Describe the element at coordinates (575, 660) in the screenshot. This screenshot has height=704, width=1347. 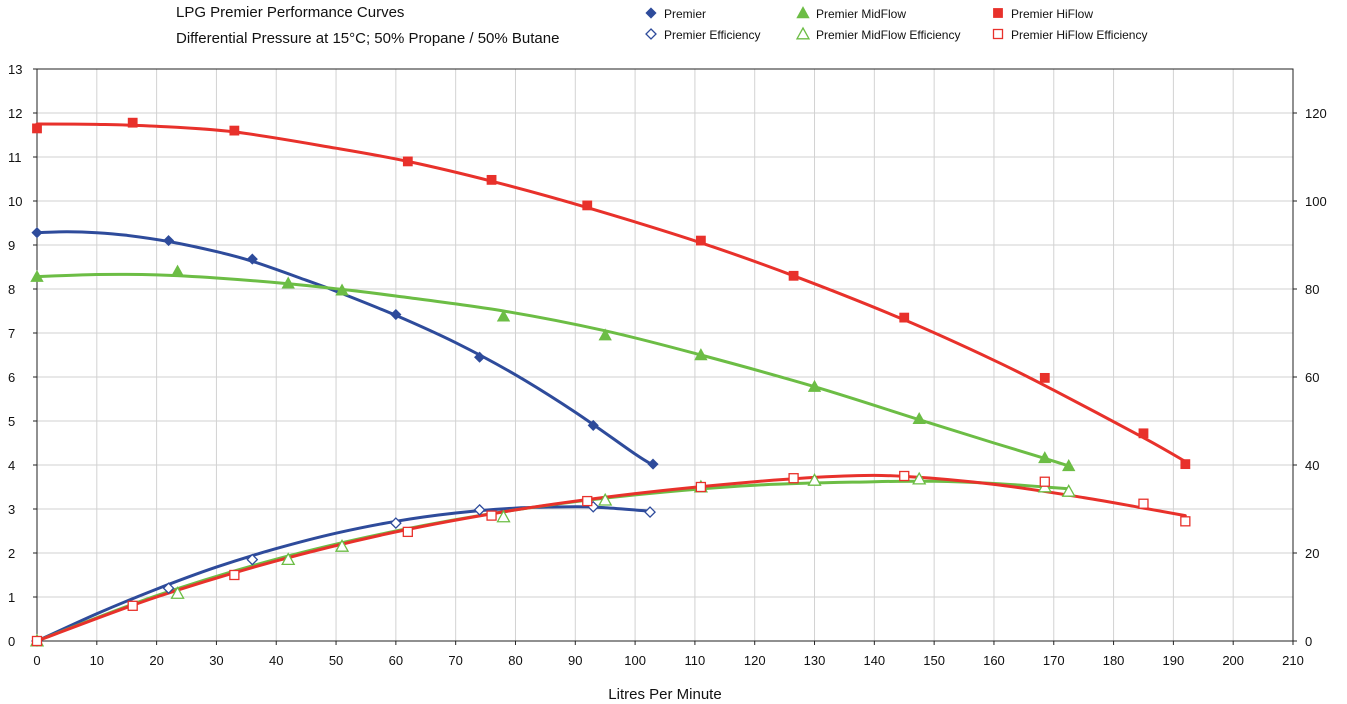
I see `x-tick-label: 90` at that location.